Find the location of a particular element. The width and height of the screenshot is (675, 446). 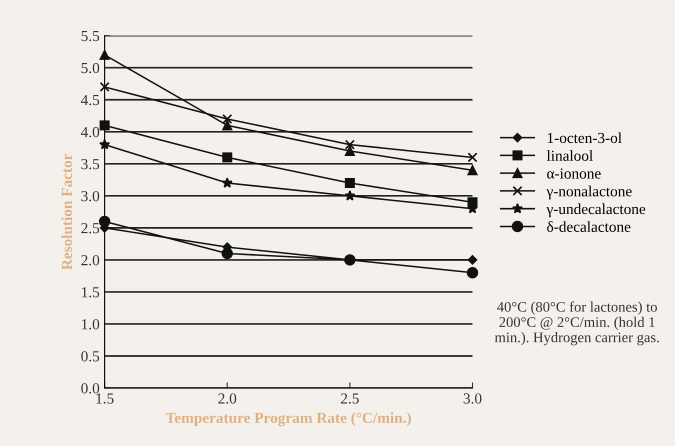

y-tick-label: 4.5 is located at coordinates (90, 100).